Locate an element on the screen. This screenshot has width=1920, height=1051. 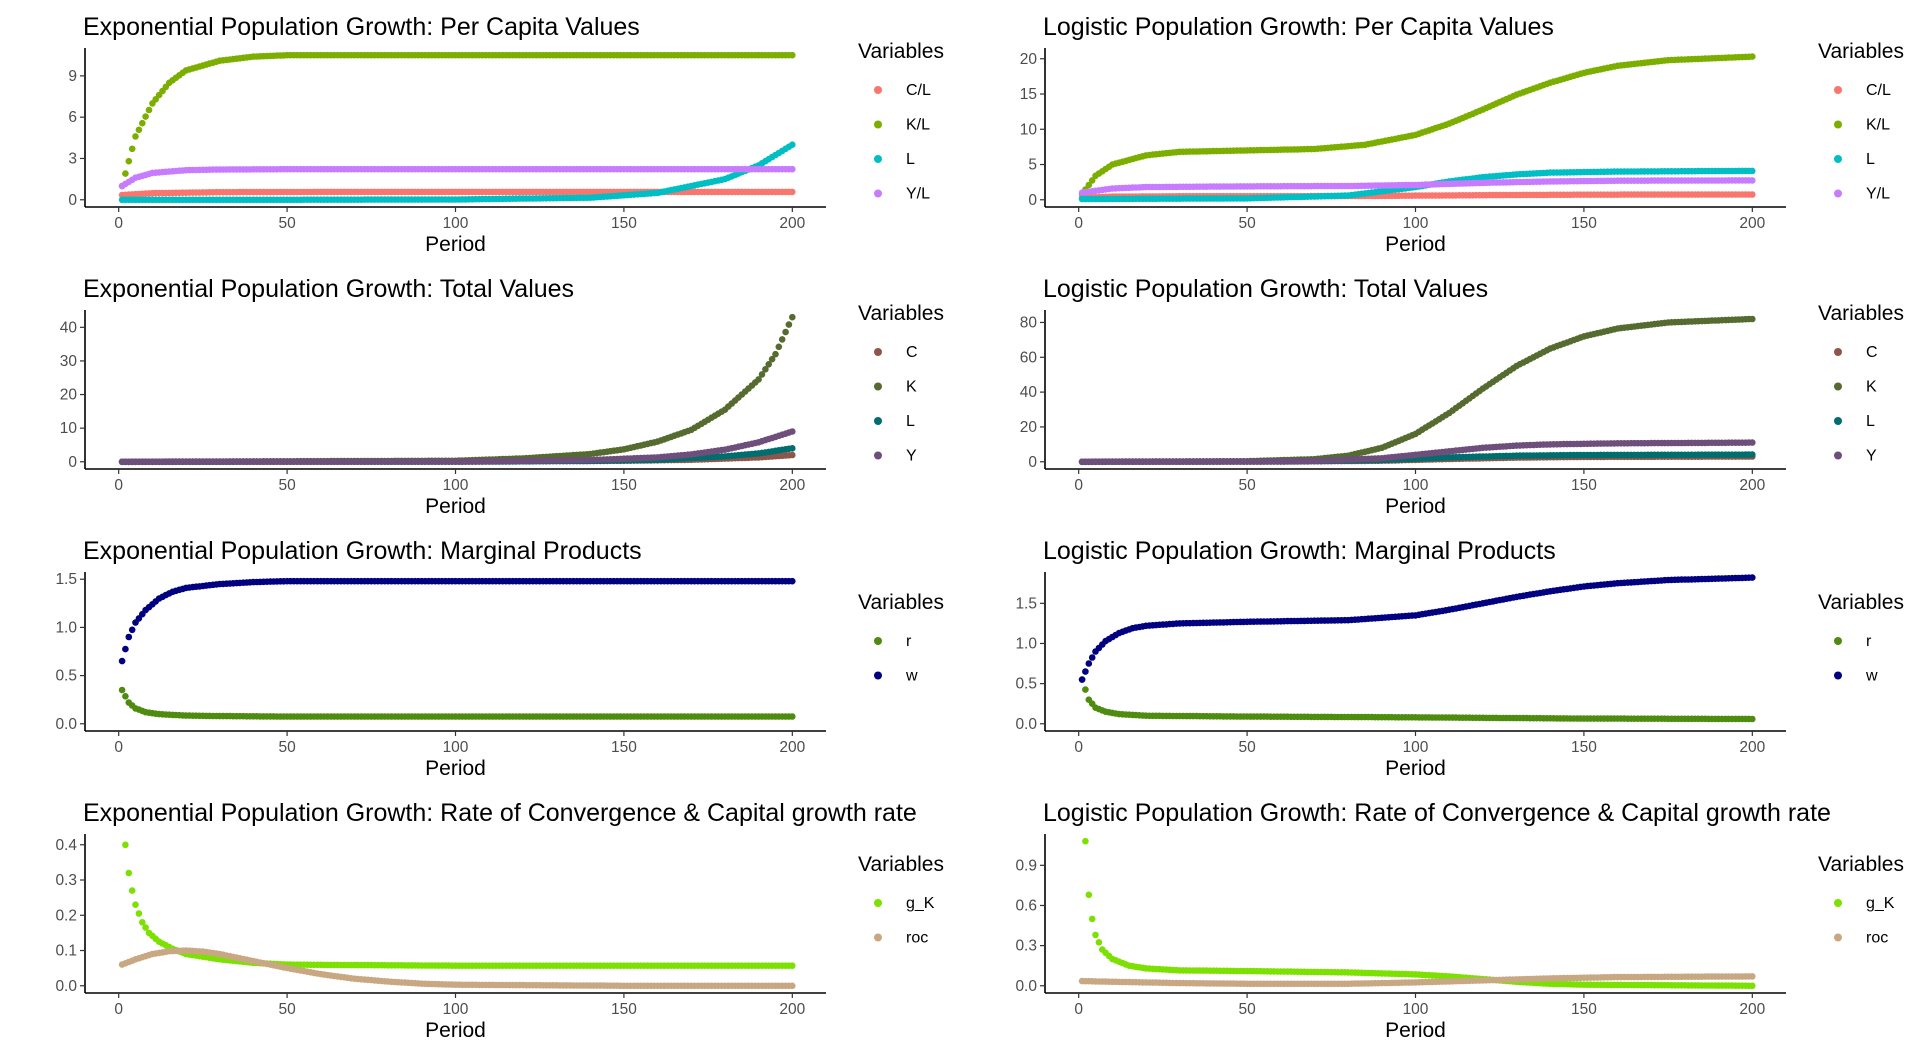
y-tick-label: 30 is located at coordinates (69, 361).